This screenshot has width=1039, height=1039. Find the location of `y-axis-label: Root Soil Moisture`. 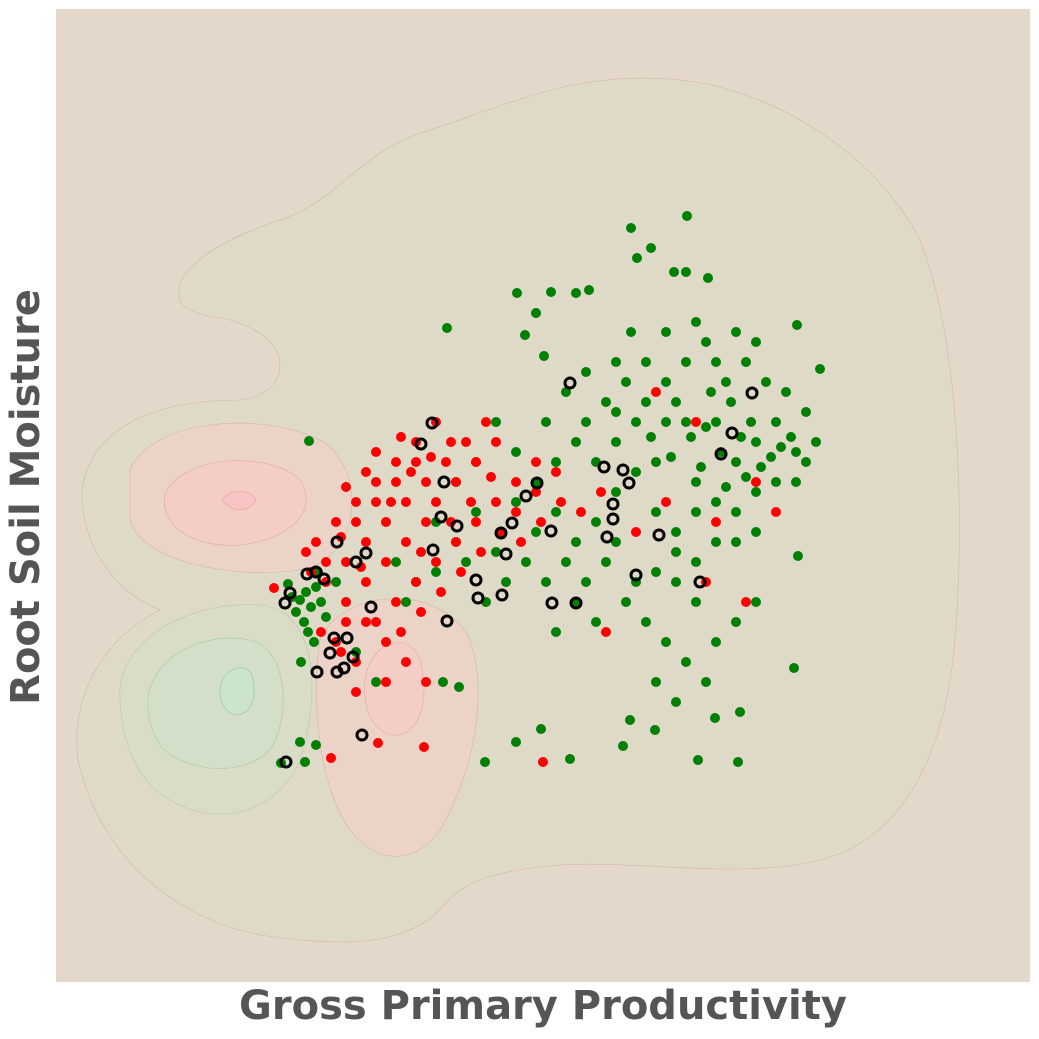

y-axis-label: Root Soil Moisture is located at coordinates (26, 497).